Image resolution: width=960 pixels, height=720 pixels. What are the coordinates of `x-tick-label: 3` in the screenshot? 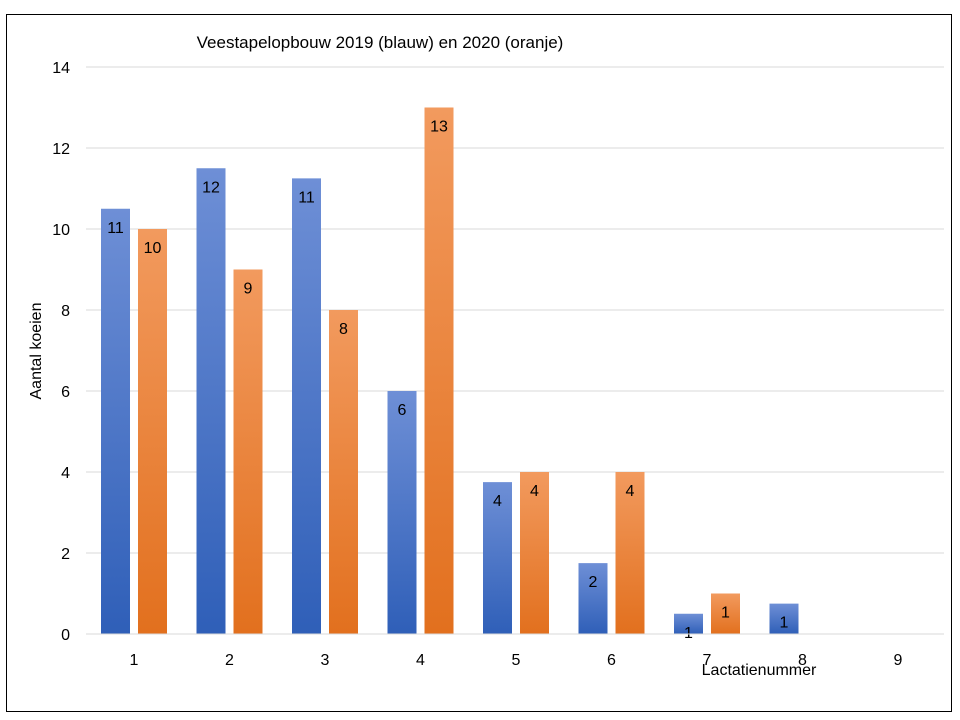 It's located at (325, 660).